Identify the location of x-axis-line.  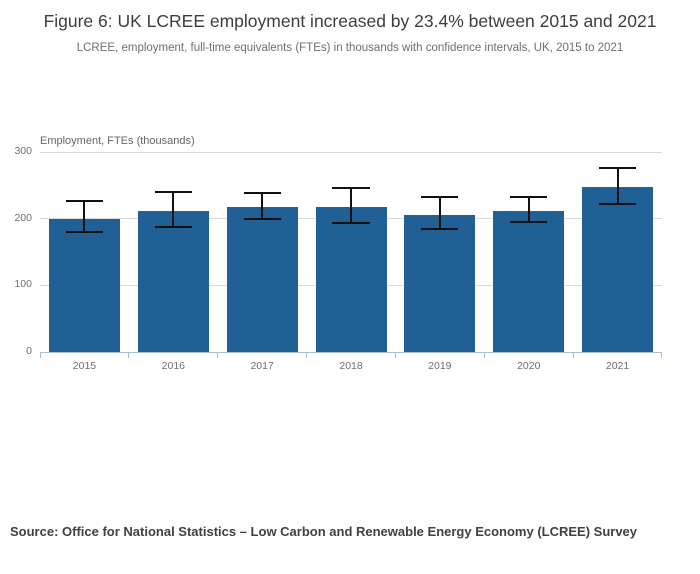
(351, 352).